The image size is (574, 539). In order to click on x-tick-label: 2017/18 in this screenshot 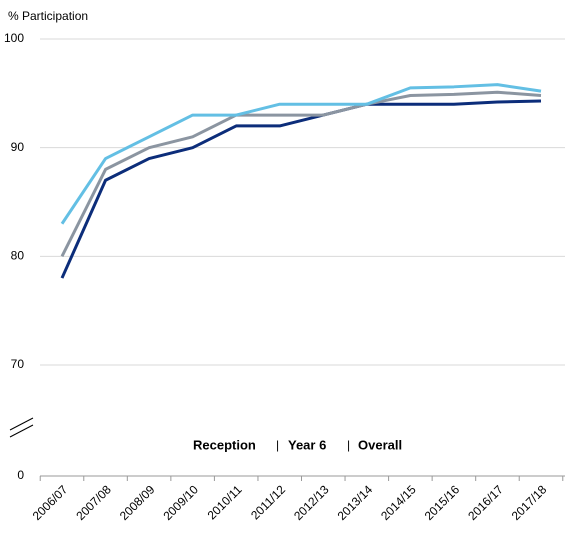, I will do `click(529, 502)`.